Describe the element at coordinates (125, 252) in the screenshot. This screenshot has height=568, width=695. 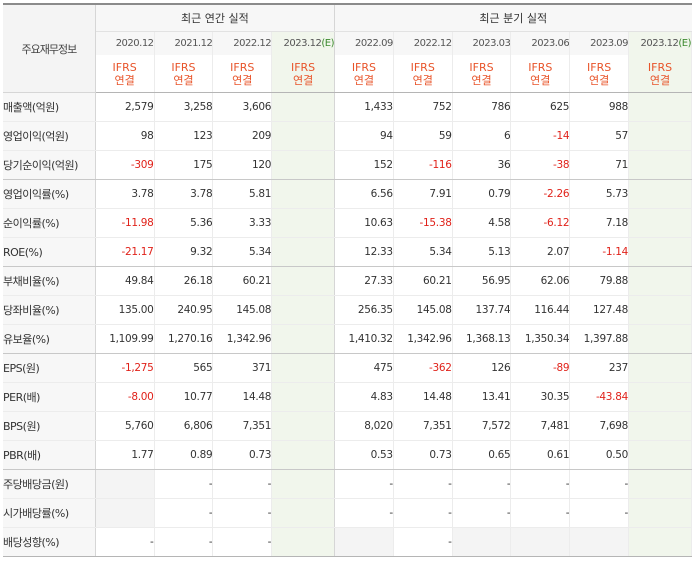
I see `value-cell: -21.17` at that location.